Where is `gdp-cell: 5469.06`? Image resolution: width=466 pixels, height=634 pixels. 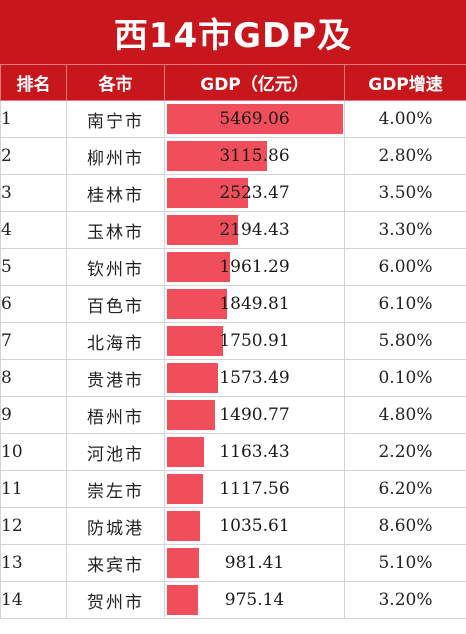 gdp-cell: 5469.06 is located at coordinates (254, 119).